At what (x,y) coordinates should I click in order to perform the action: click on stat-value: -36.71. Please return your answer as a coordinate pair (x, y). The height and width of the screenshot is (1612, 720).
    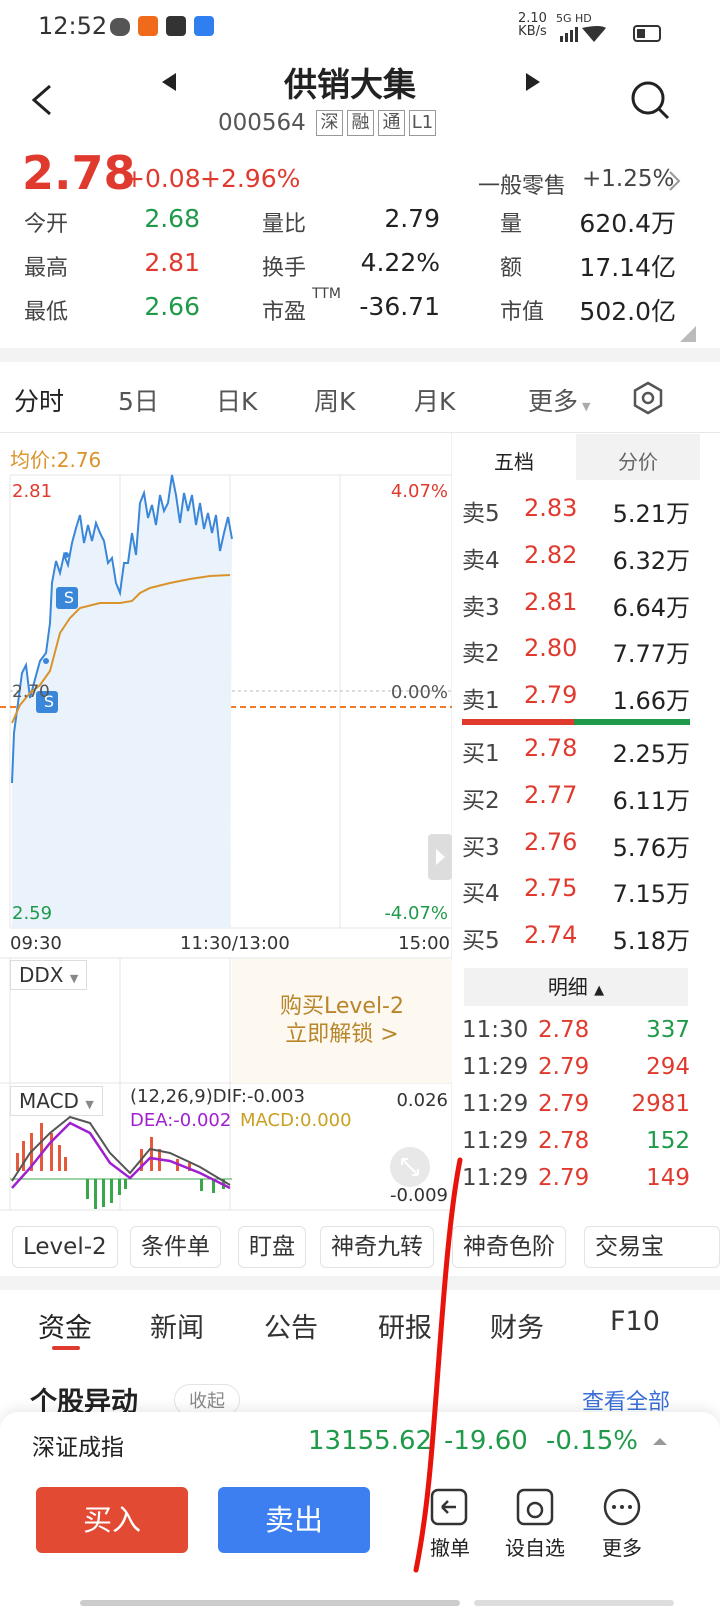
    Looking at the image, I should click on (399, 306).